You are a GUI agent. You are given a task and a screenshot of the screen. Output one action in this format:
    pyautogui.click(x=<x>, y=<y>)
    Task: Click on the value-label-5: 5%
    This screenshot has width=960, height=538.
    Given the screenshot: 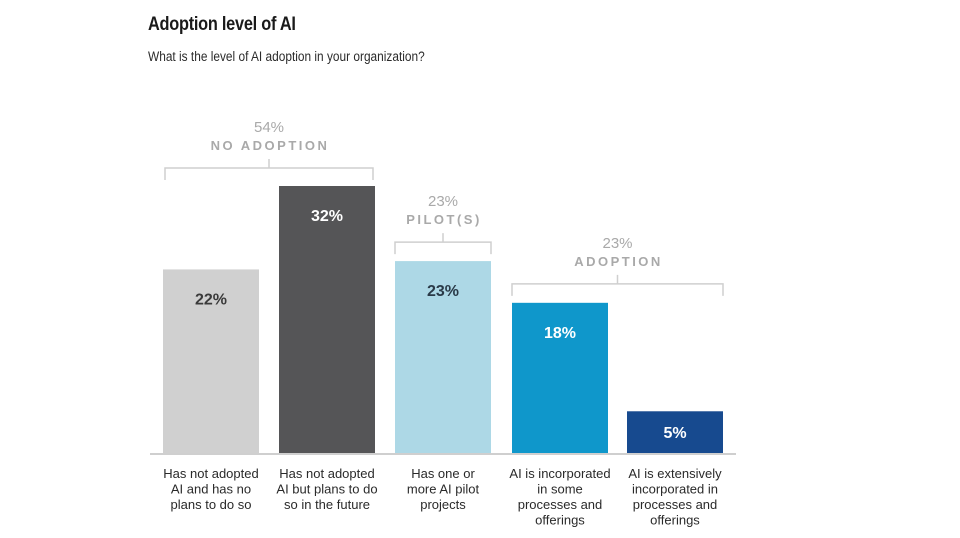 What is the action you would take?
    pyautogui.click(x=674, y=433)
    